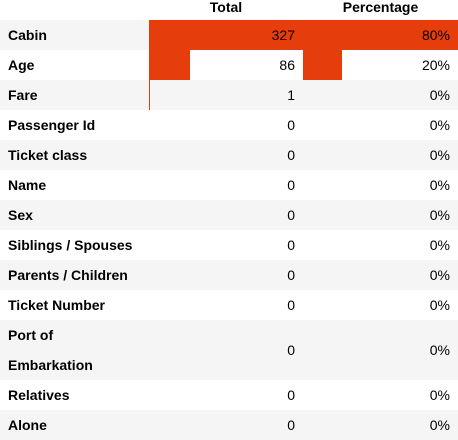  What do you see at coordinates (74, 10) in the screenshot?
I see `header-label` at bounding box center [74, 10].